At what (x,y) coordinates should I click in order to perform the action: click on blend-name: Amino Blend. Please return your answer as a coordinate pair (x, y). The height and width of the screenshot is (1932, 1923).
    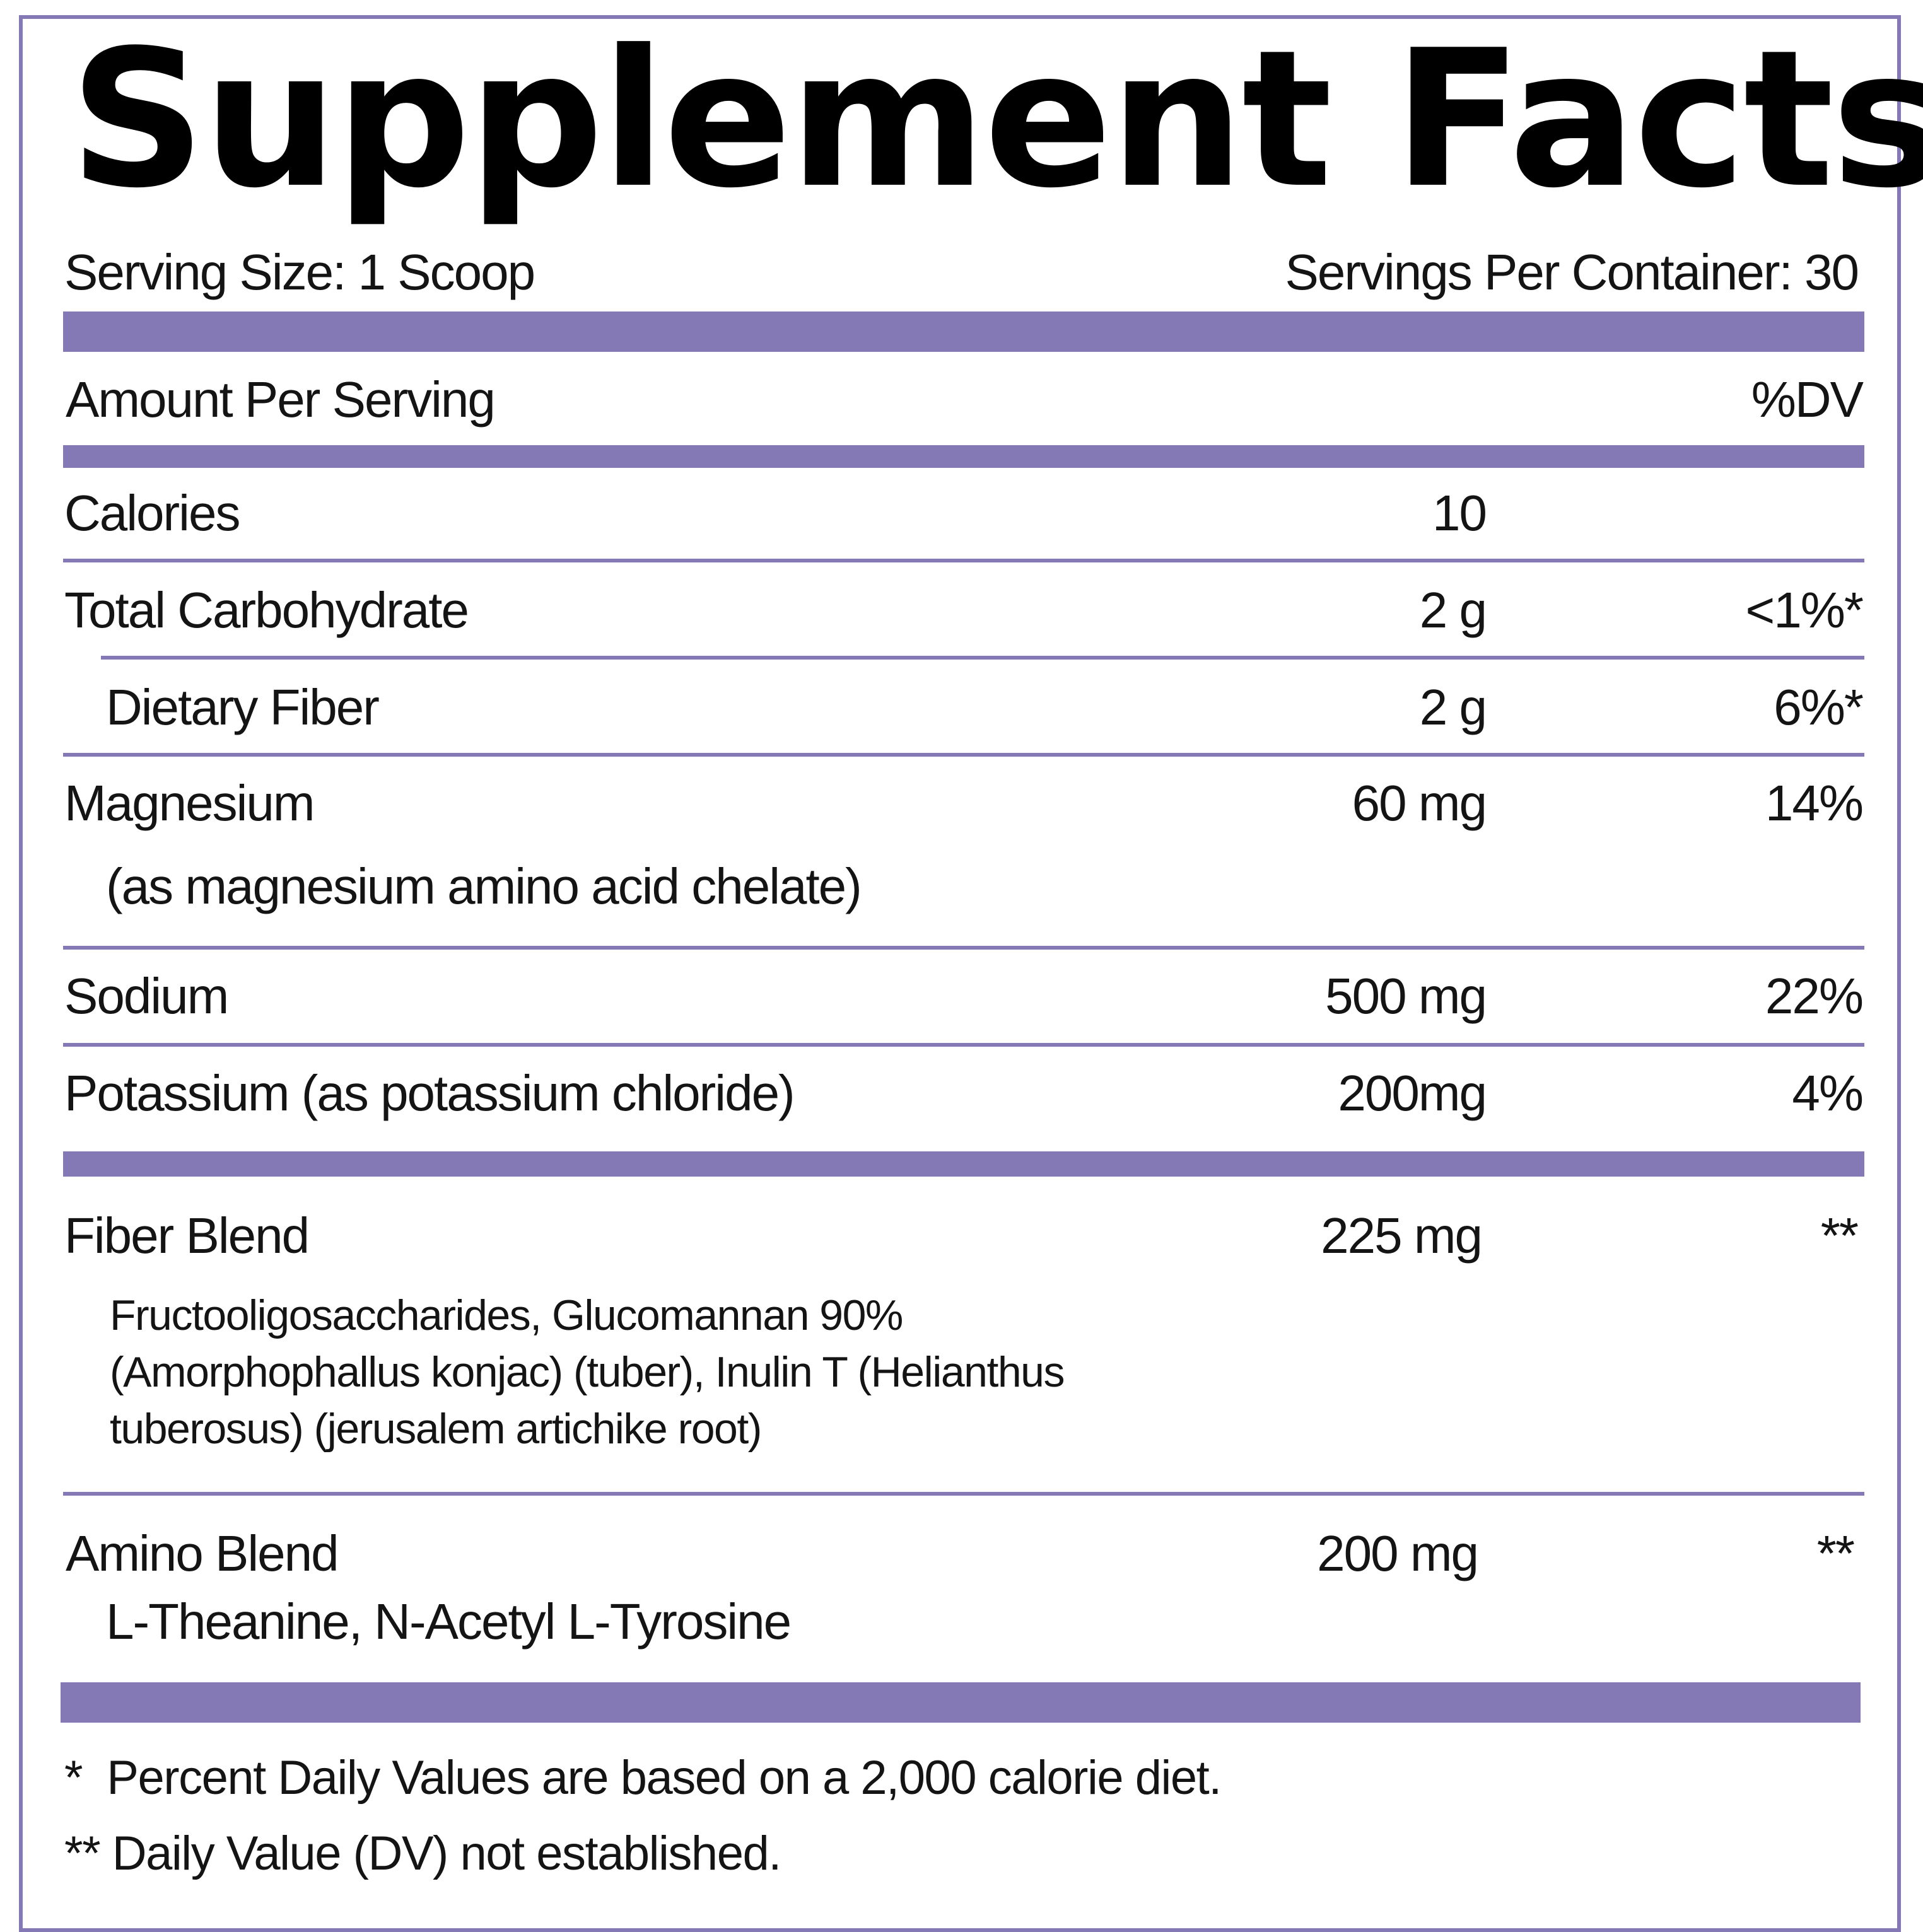
    Looking at the image, I should click on (202, 1553).